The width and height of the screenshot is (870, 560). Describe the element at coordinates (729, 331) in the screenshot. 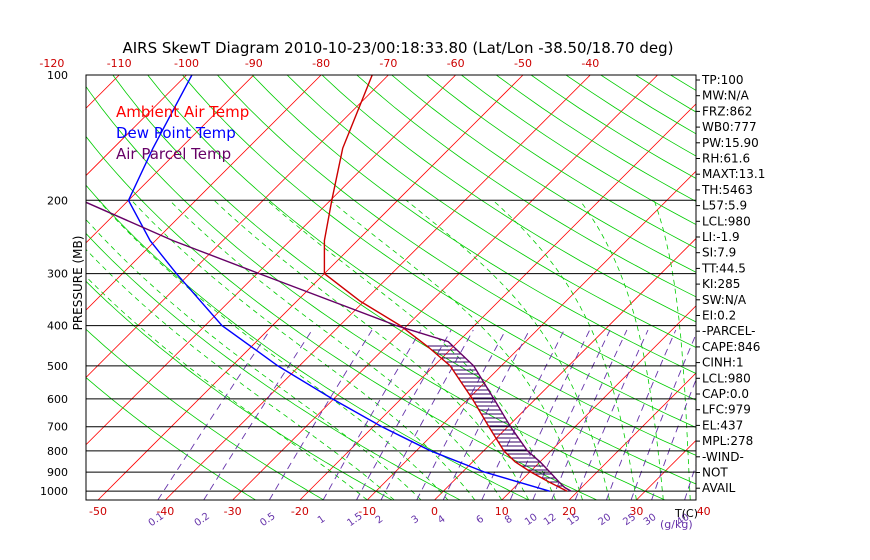

I see `index-entry: -PARCEL-` at that location.